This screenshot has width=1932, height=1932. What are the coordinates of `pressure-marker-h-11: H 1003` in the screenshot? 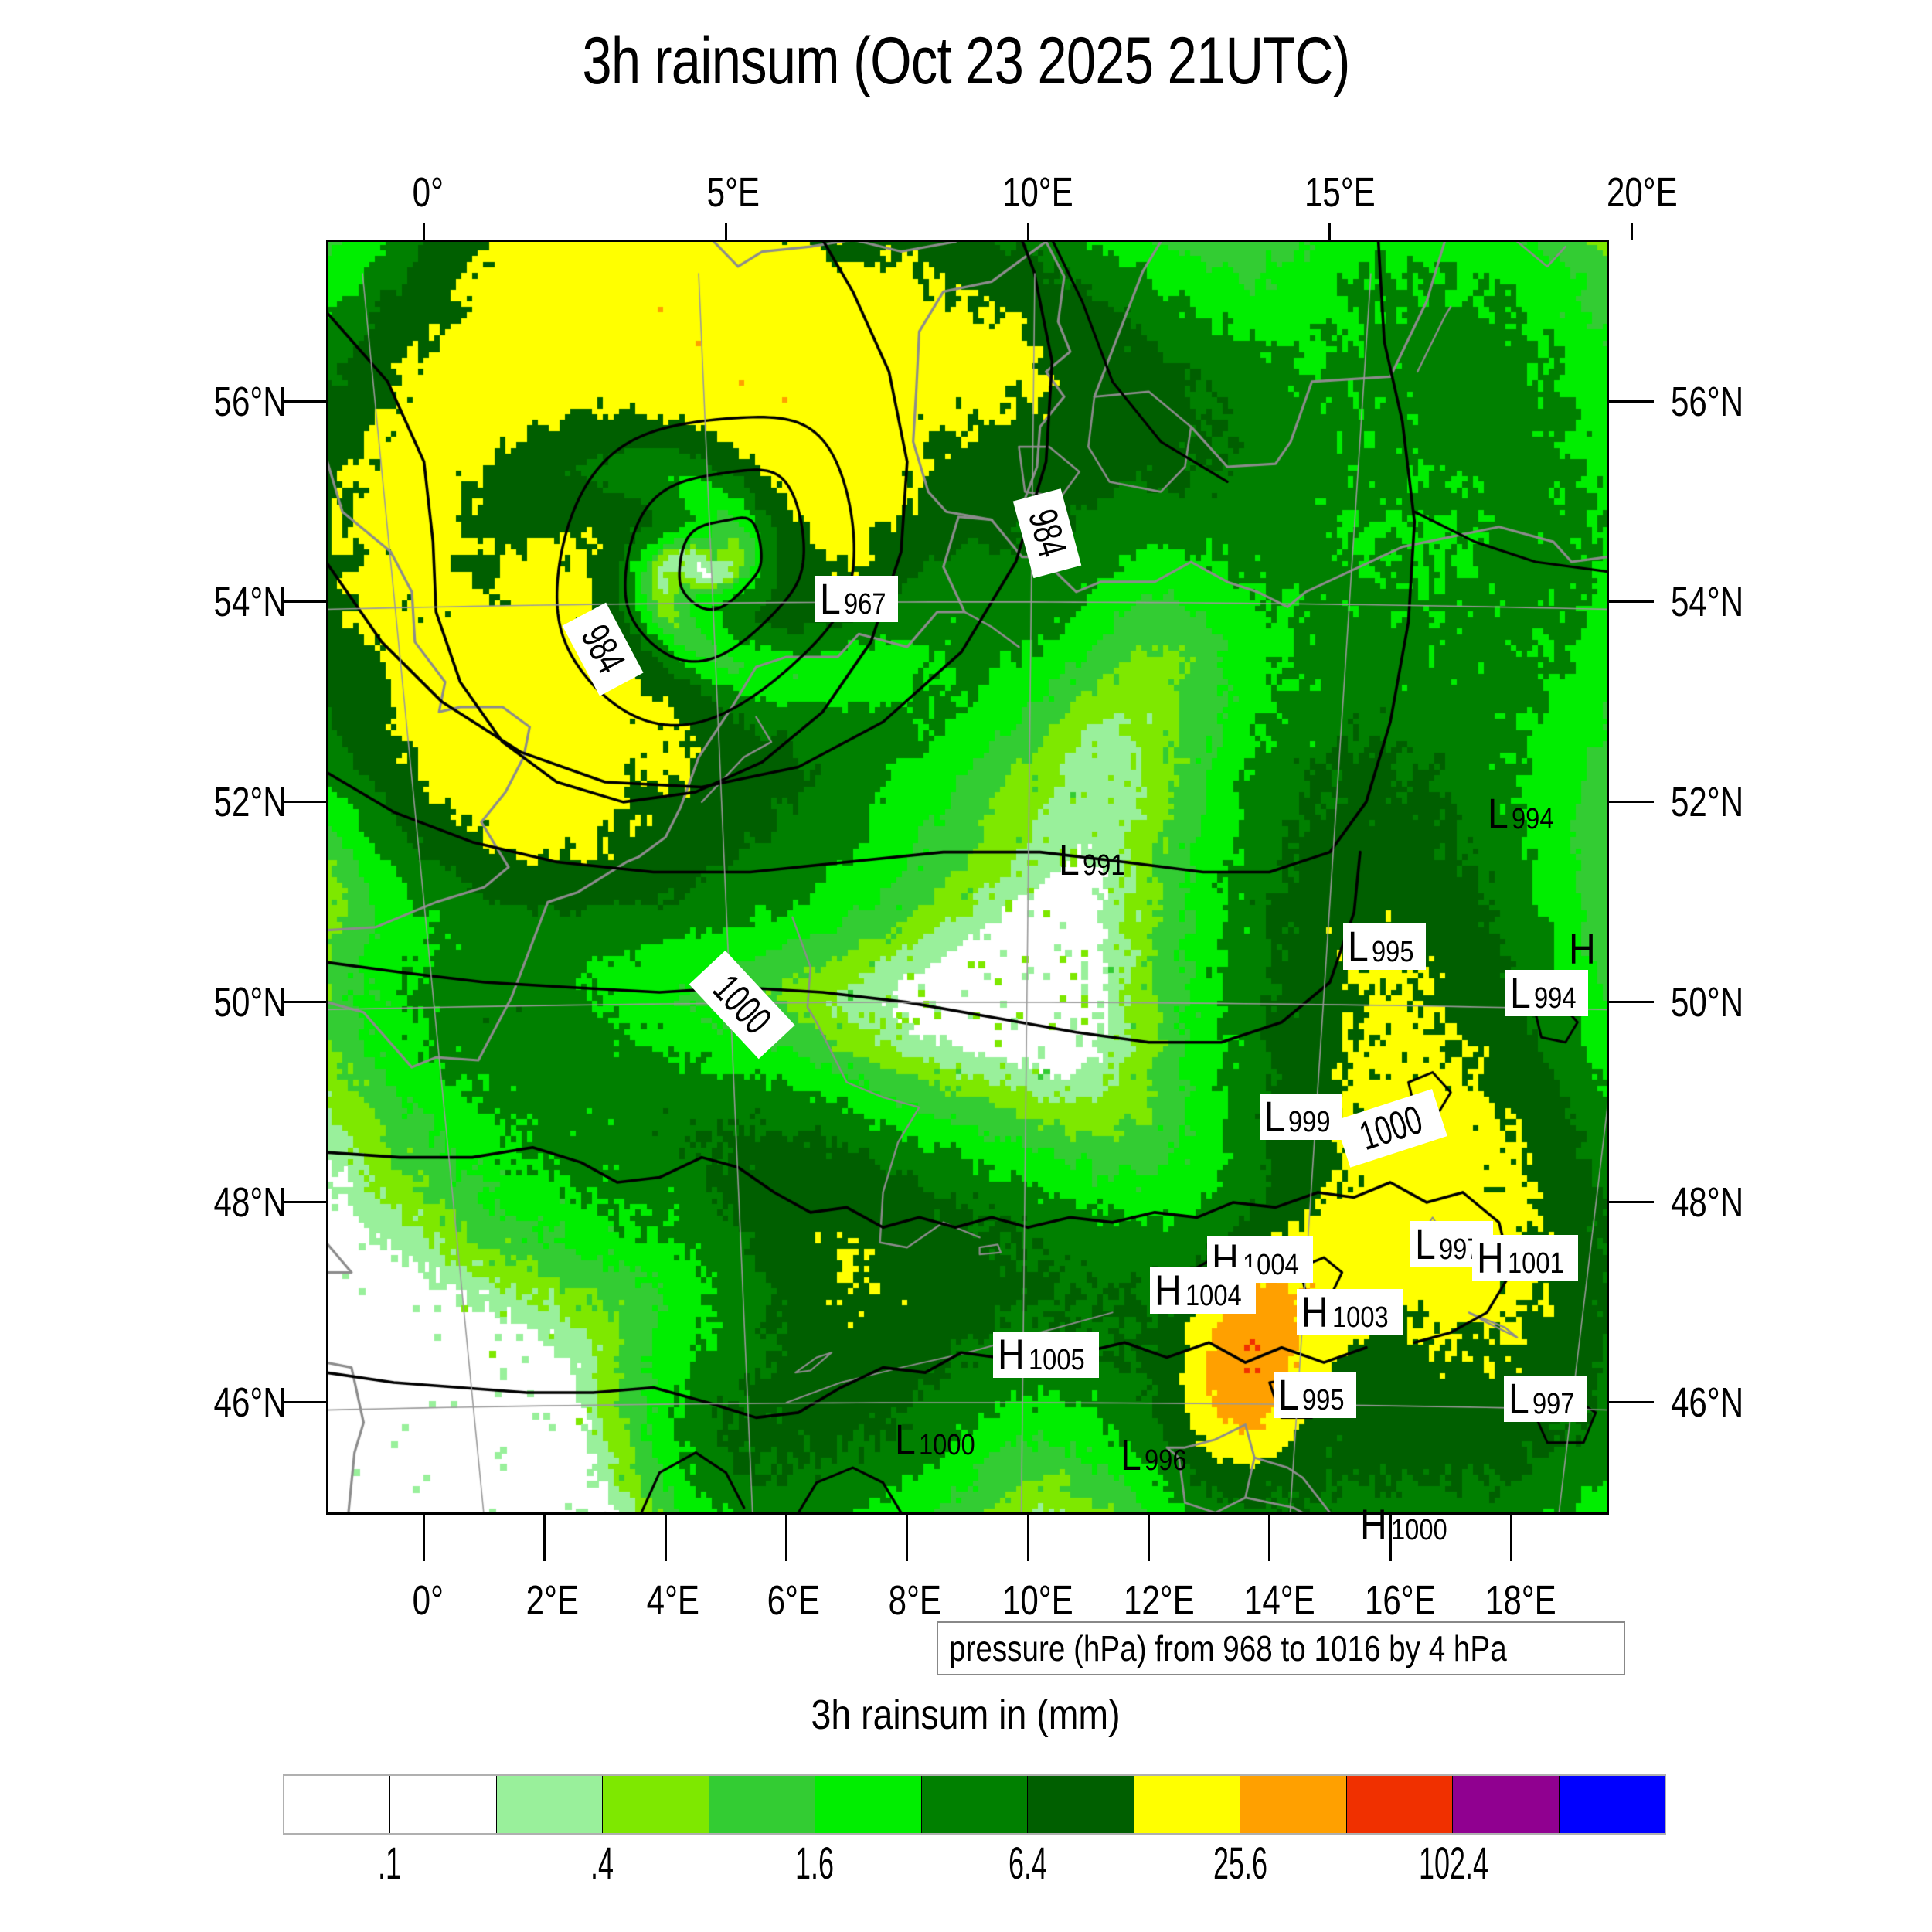 It's located at (1350, 1312).